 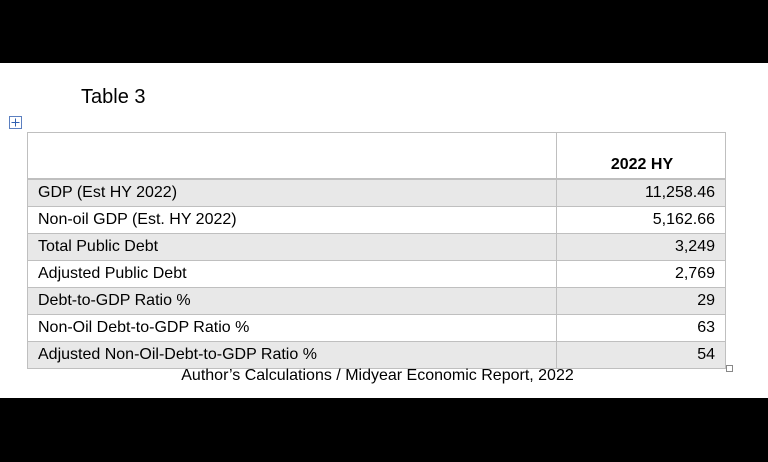 What do you see at coordinates (108, 192) in the screenshot?
I see `row-label: GDP (Est HY 2022)` at bounding box center [108, 192].